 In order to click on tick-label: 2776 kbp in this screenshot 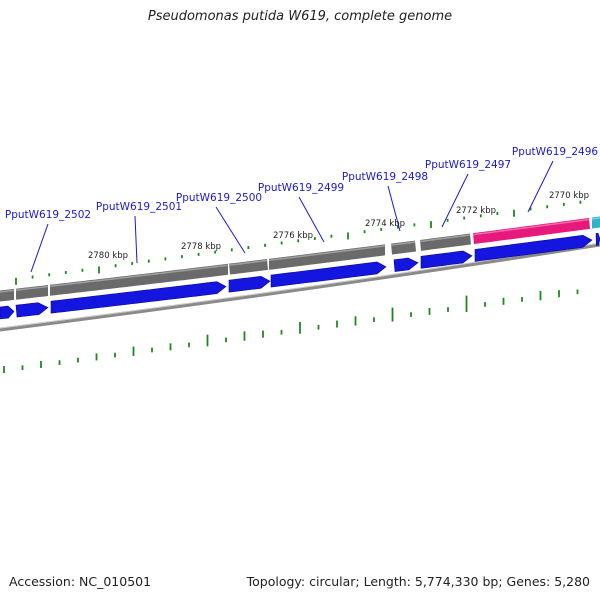, I will do `click(293, 236)`.